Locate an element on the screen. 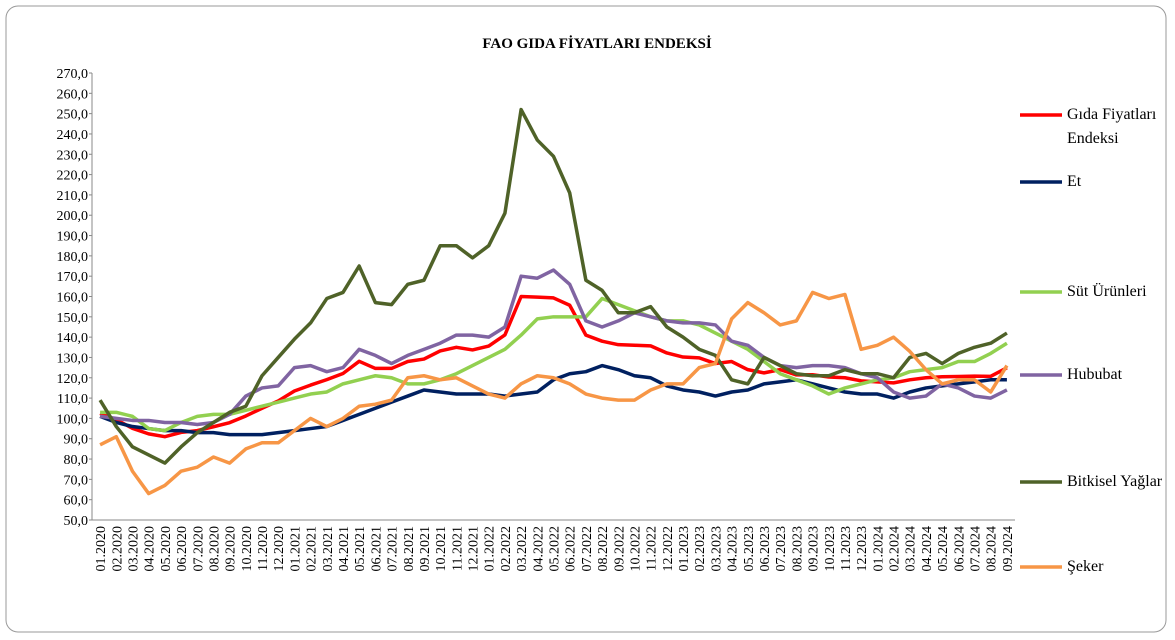 This screenshot has width=1175, height=640. x-tick-label: 06.2024 is located at coordinates (959, 549).